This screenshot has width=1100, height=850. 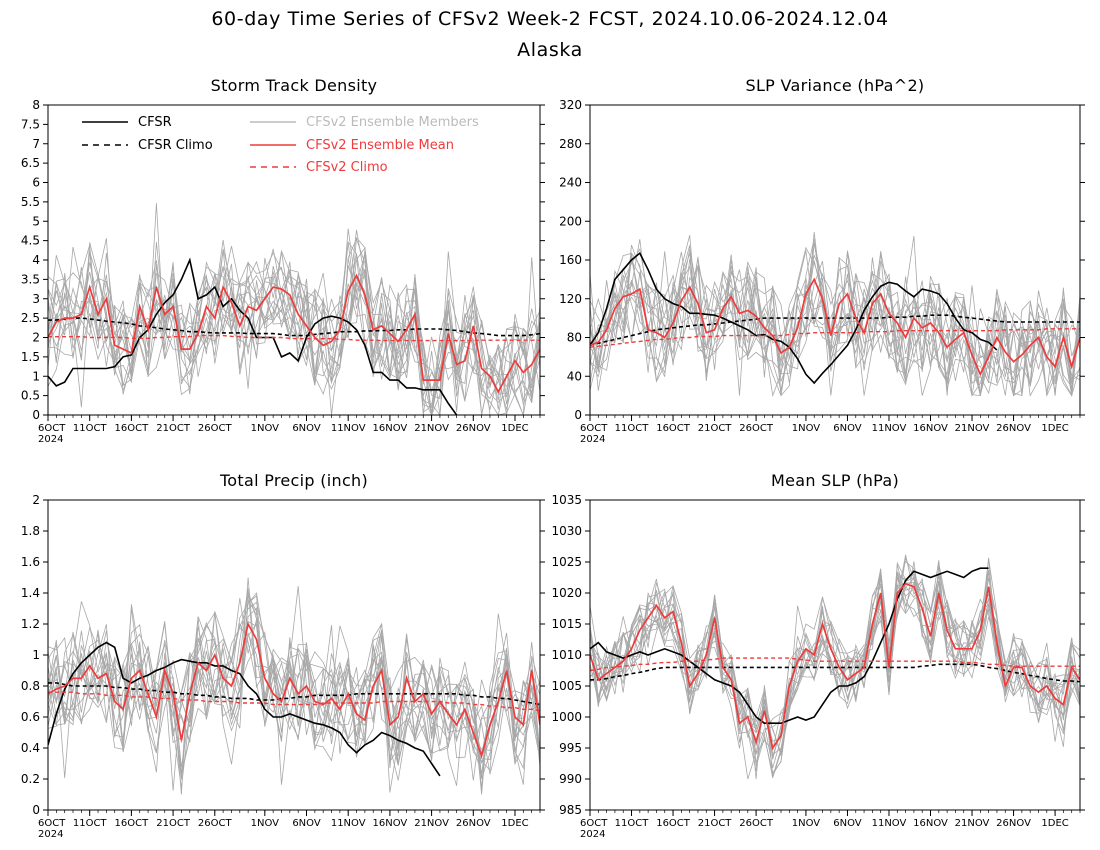 What do you see at coordinates (132, 823) in the screenshot?
I see `x-tick-label: 16OCT` at bounding box center [132, 823].